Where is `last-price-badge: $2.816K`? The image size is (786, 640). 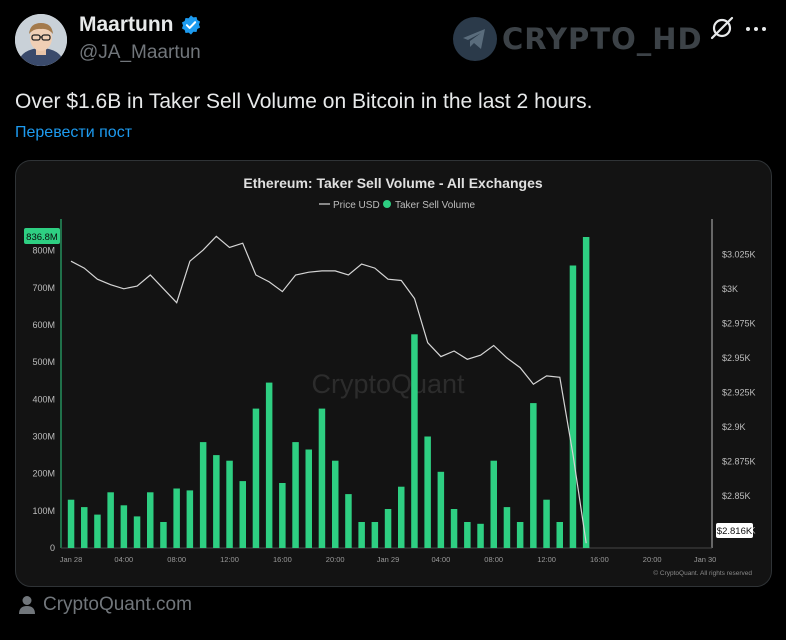 last-price-badge: $2.816K is located at coordinates (734, 530).